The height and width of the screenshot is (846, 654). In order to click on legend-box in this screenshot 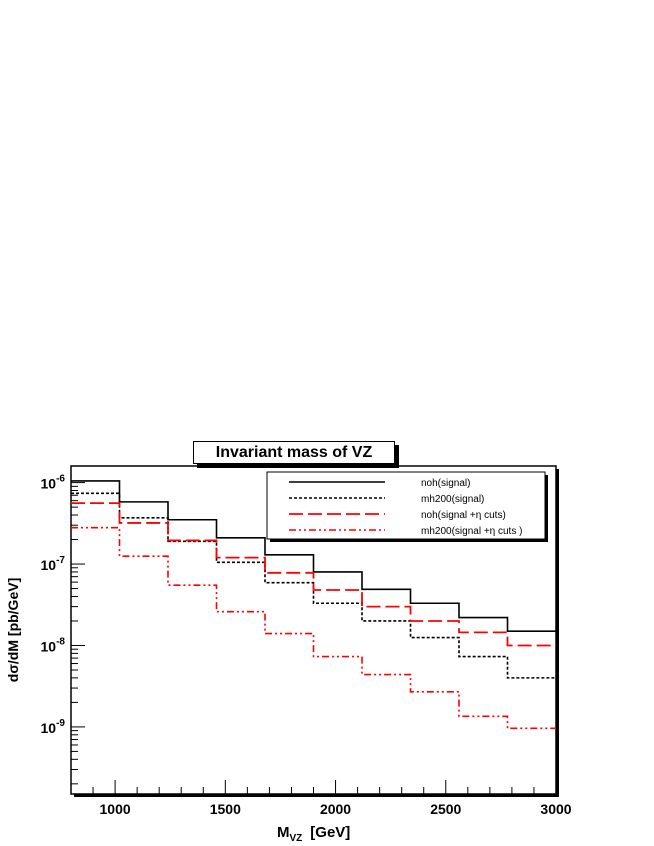, I will do `click(406, 505)`.